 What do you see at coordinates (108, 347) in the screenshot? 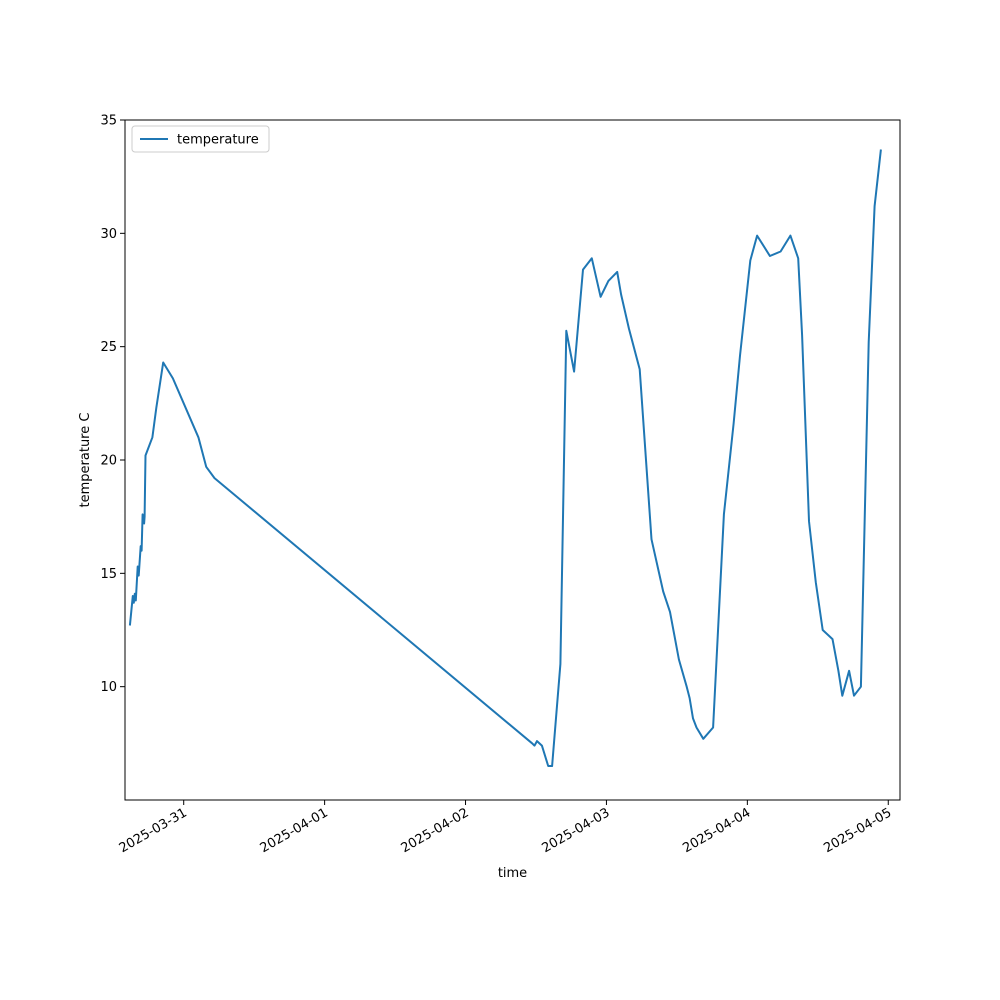
I see `y-tick-label: 25` at bounding box center [108, 347].